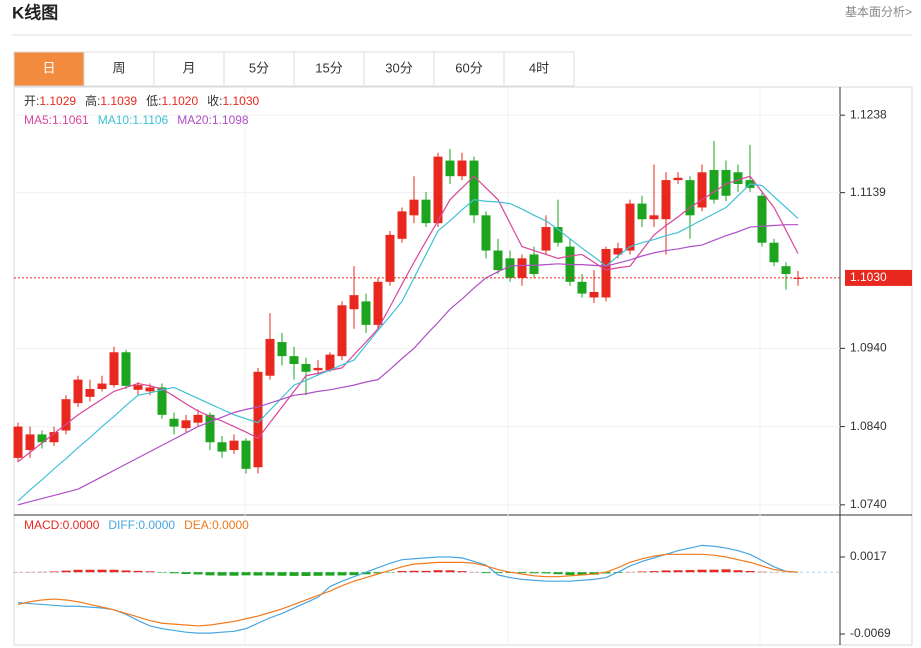 The image size is (921, 648). I want to click on tab-label: 15分, so click(328, 67).